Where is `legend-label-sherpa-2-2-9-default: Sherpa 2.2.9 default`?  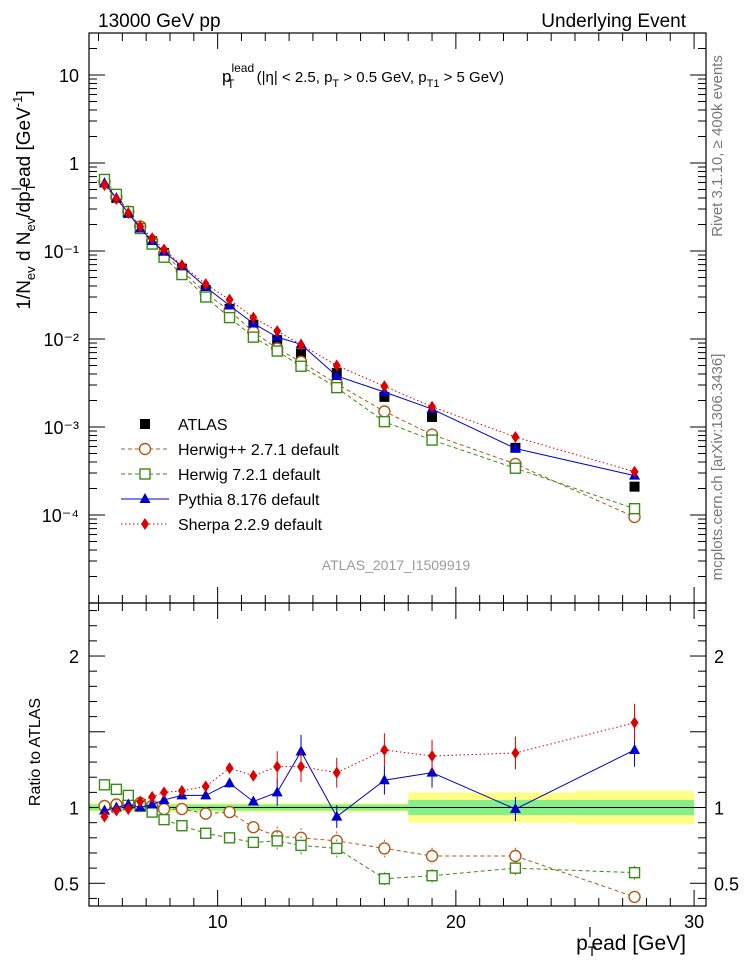
legend-label-sherpa-2-2-9-default: Sherpa 2.2.9 default is located at coordinates (250, 525).